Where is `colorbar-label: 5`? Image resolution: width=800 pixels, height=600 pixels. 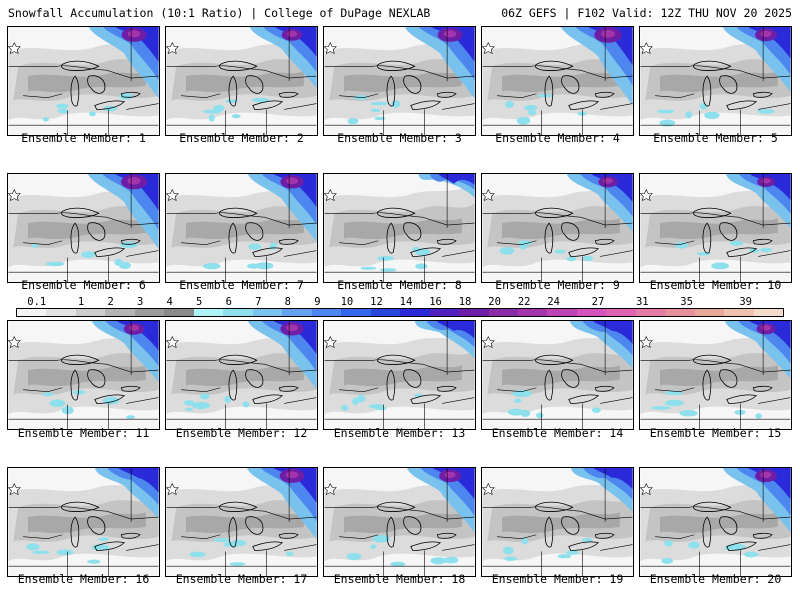
colorbar-label: 5 is located at coordinates (199, 302).